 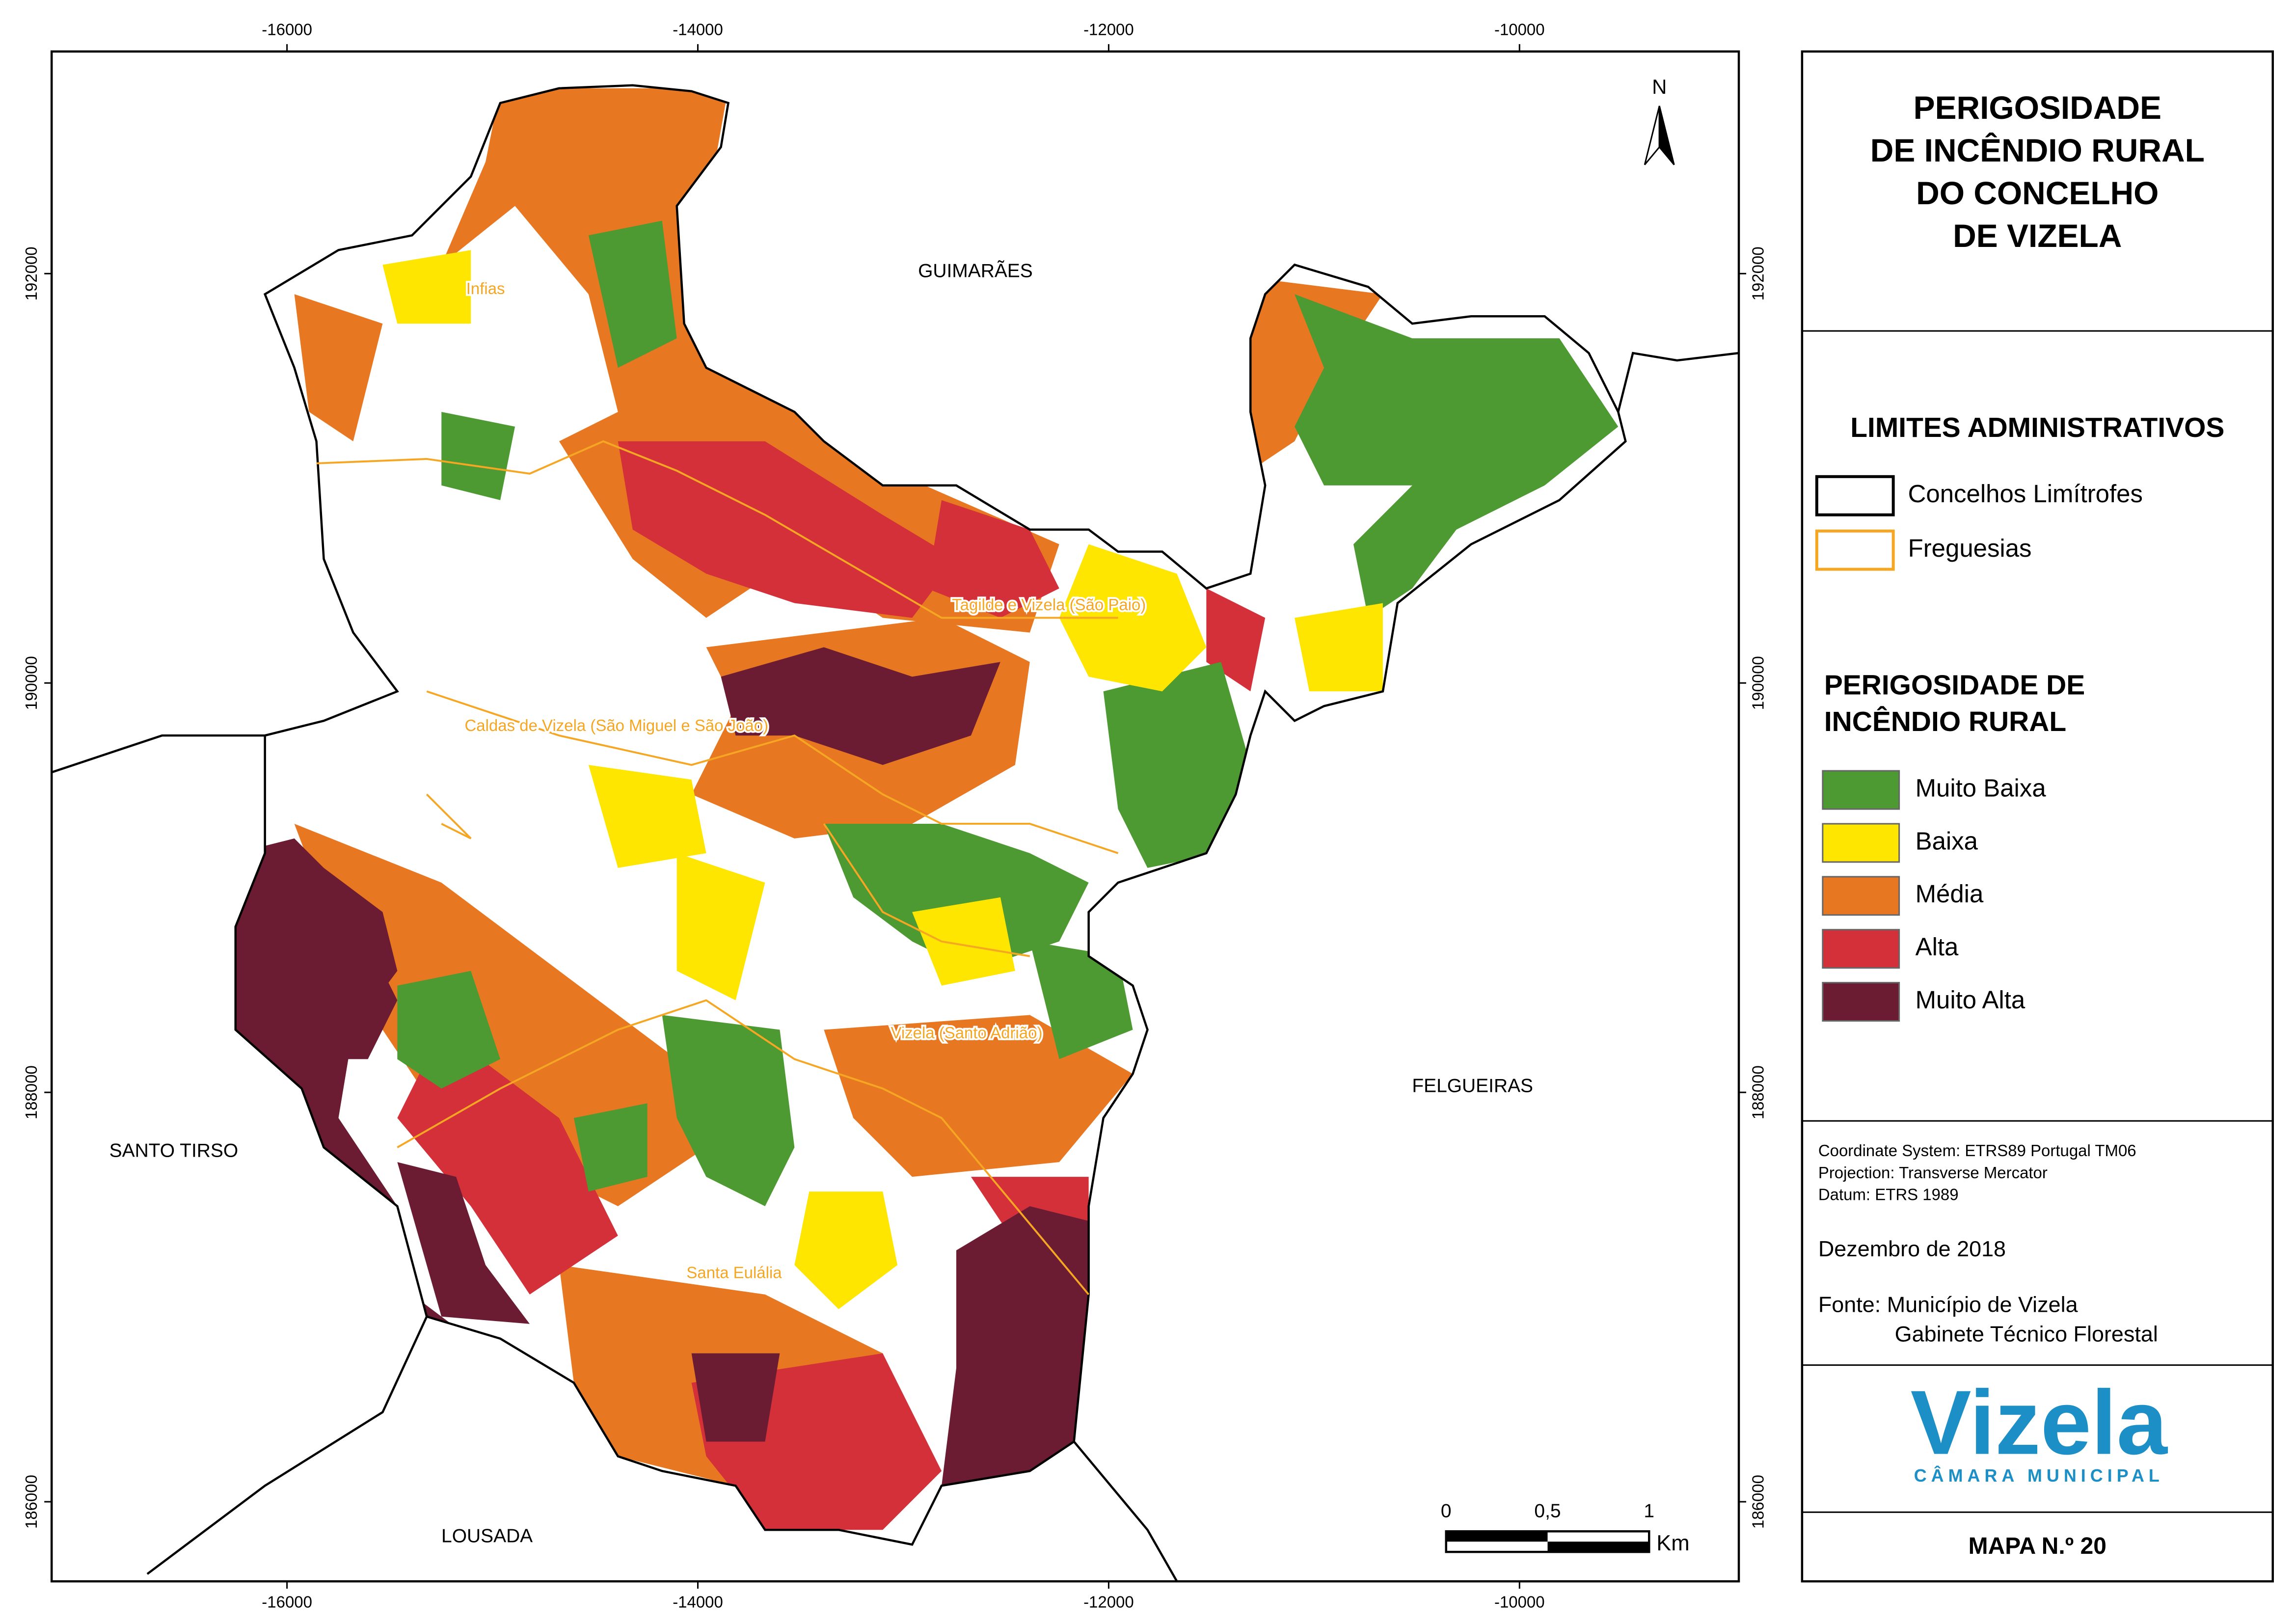 I want to click on place-label: FELGUEIRAS, so click(x=1473, y=1086).